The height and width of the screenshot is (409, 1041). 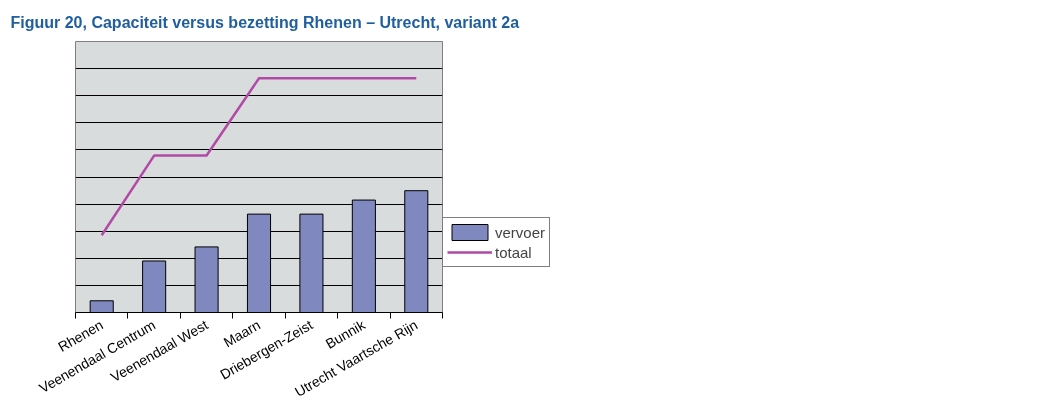 What do you see at coordinates (520, 232) in the screenshot?
I see `legend-label: vervoer` at bounding box center [520, 232].